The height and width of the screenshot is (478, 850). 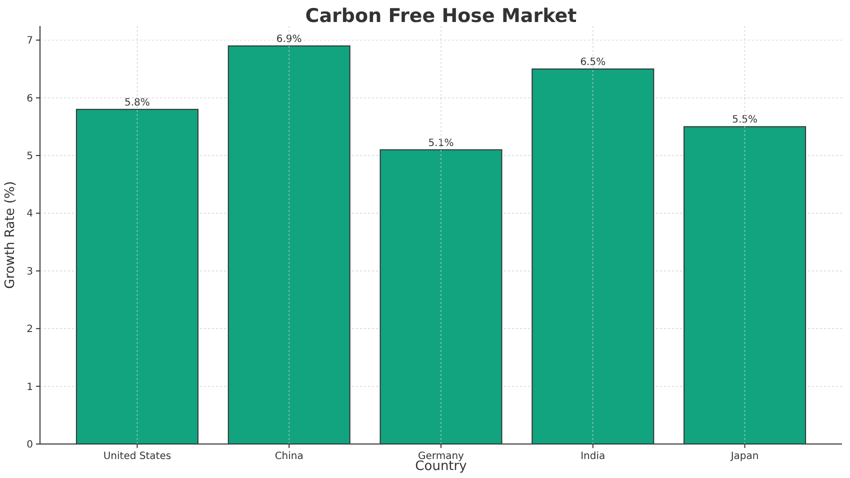 I want to click on x-tick-label: India, so click(x=593, y=456).